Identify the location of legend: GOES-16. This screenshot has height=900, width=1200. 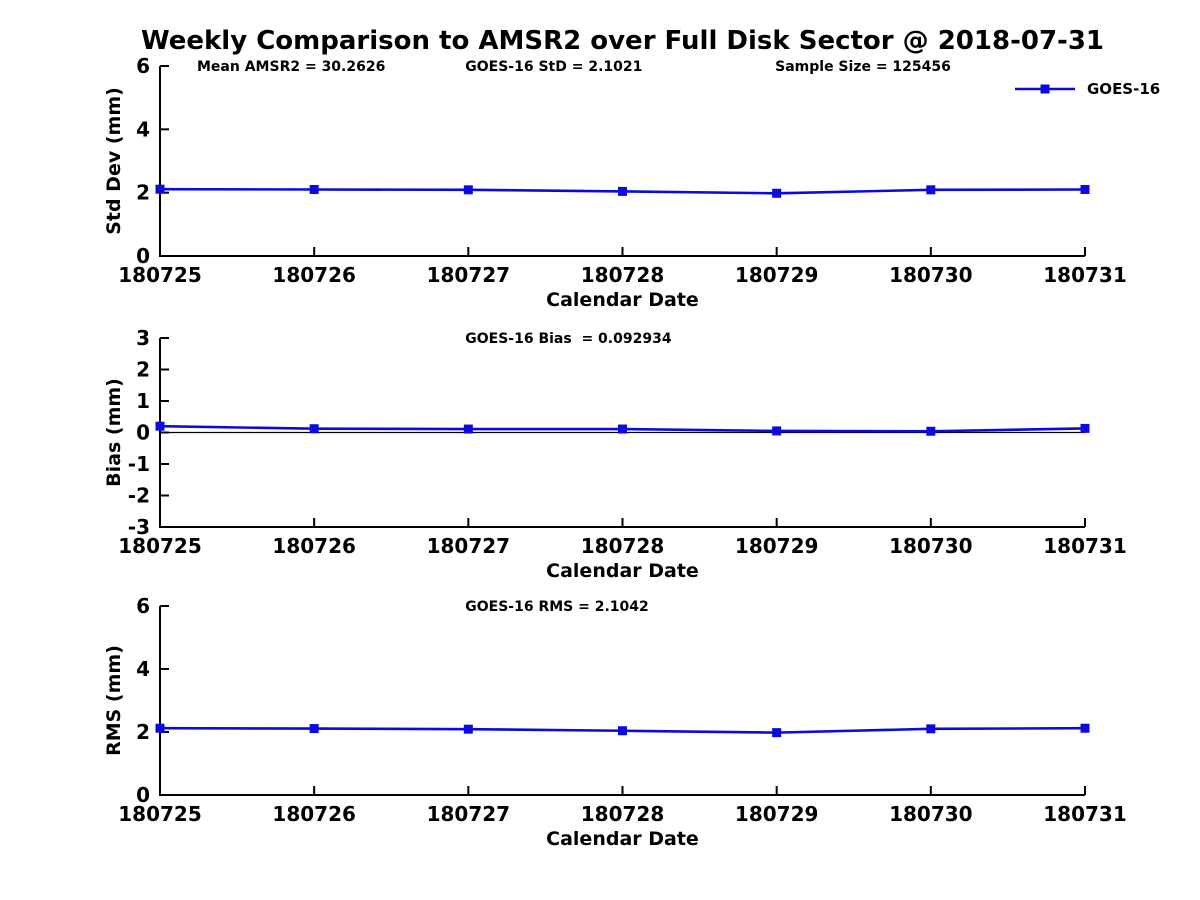
(1087, 89).